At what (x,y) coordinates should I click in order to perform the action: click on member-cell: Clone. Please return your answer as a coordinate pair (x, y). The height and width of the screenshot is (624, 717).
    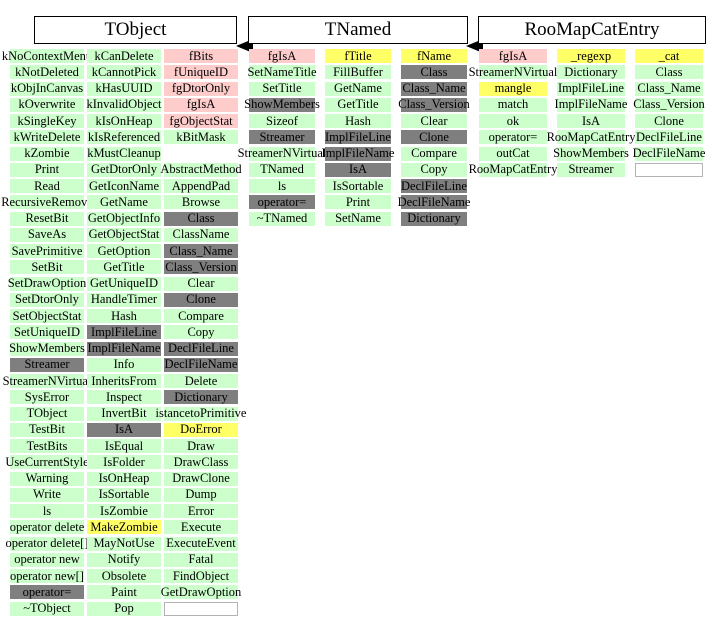
    Looking at the image, I should click on (201, 299).